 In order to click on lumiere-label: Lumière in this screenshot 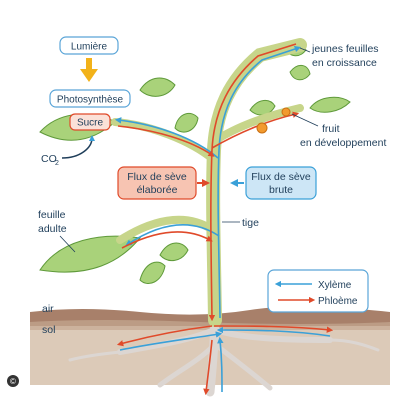, I will do `click(89, 47)`.